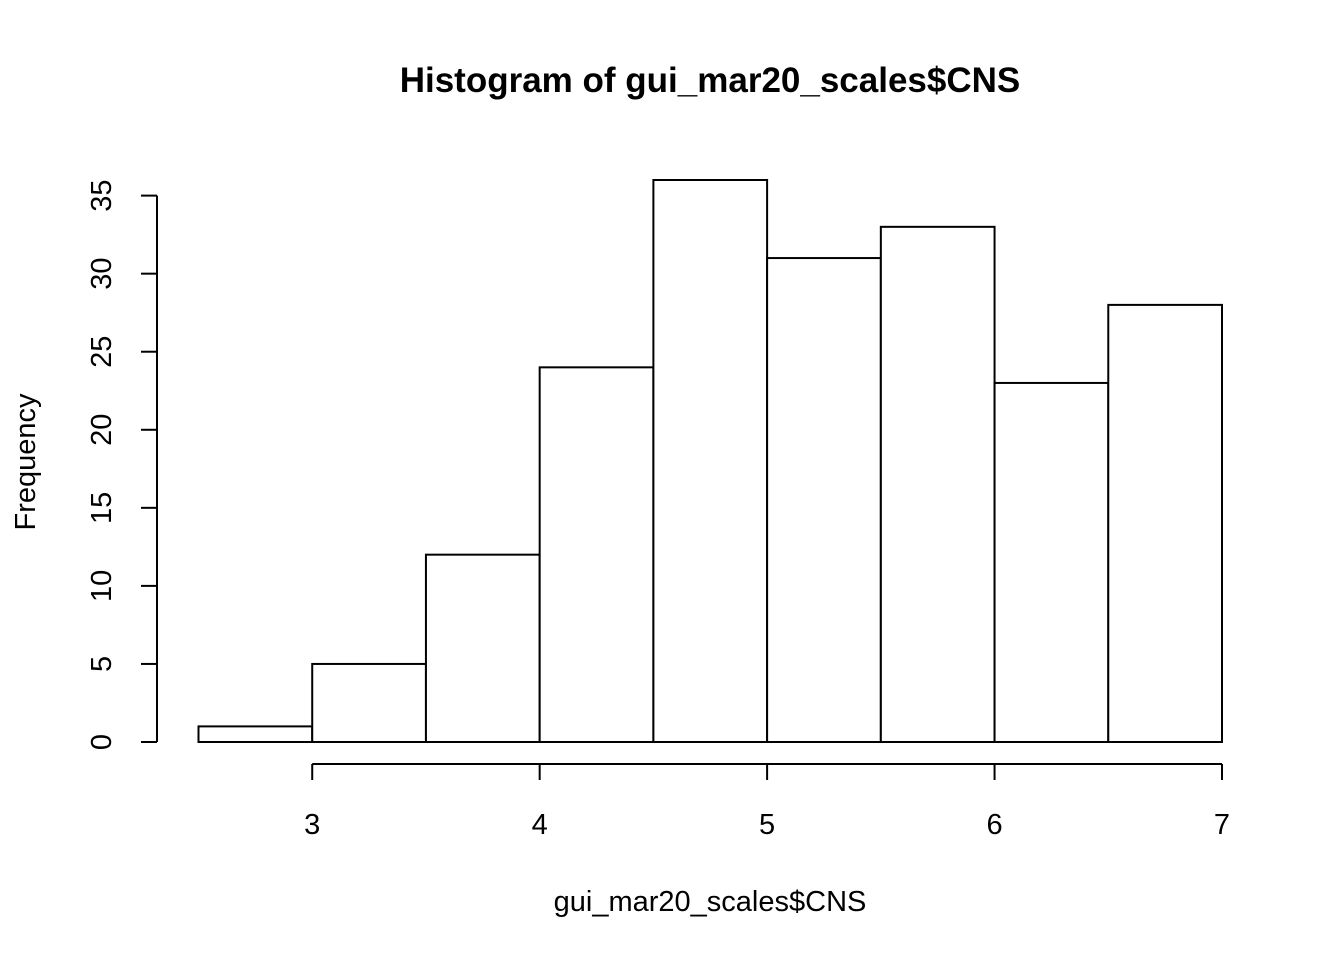 The width and height of the screenshot is (1344, 960). I want to click on y-axis-title: Frequency, so click(26, 462).